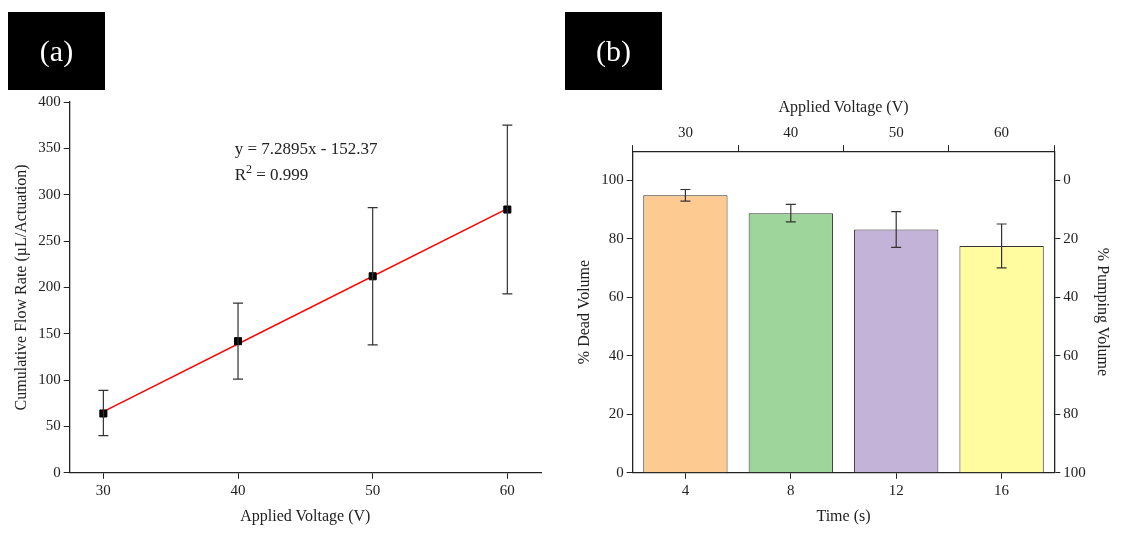 This screenshot has height=534, width=1122. What do you see at coordinates (1103, 312) in the screenshot?
I see `y2-axis-title: % Pumping Volume` at bounding box center [1103, 312].